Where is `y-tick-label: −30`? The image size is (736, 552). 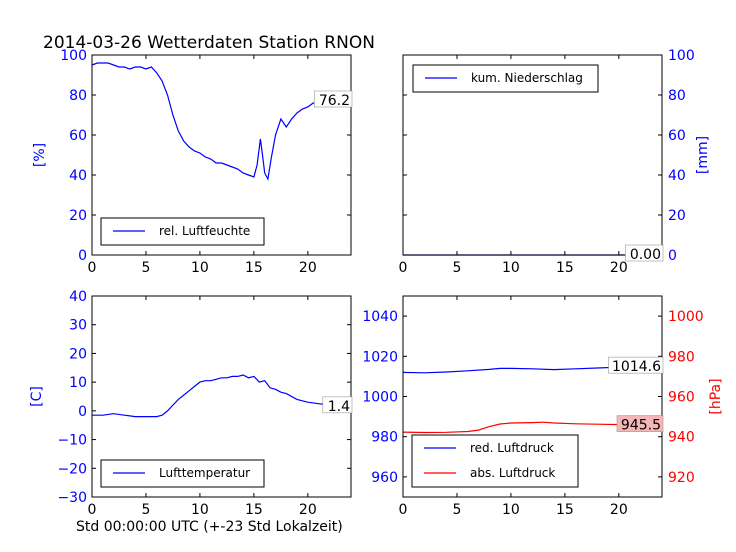 y-tick-label: −30 is located at coordinates (72, 498).